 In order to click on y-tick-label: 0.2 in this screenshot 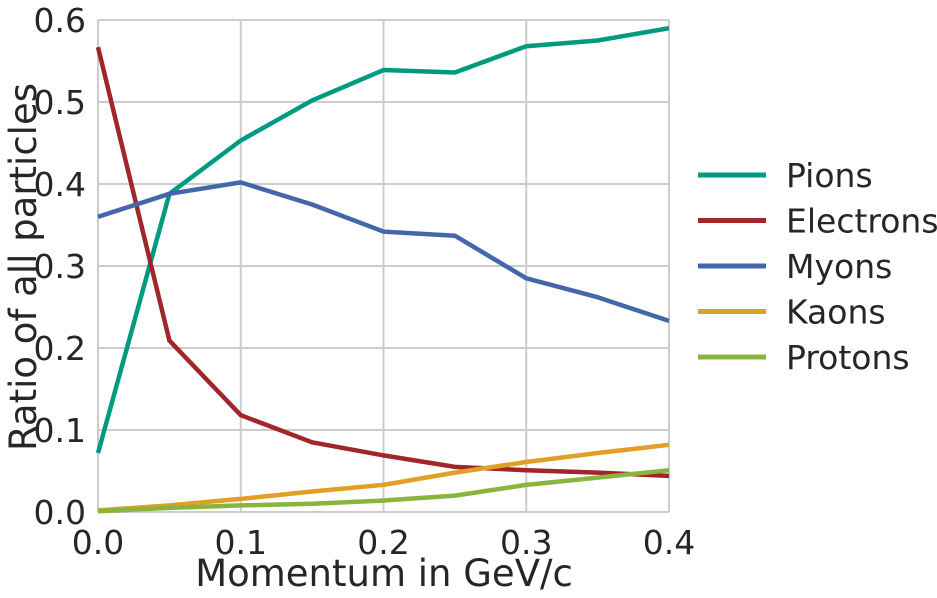, I will do `click(60, 348)`.